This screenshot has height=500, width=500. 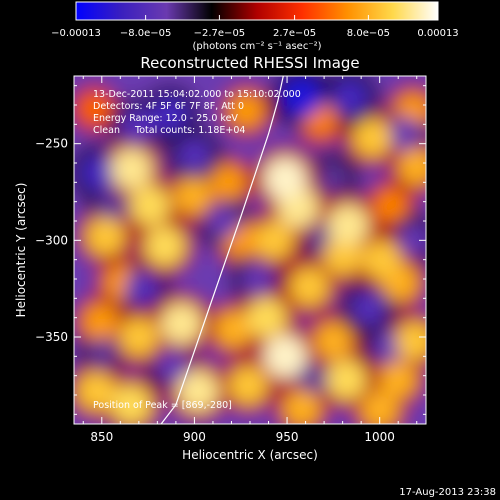 I want to click on y-tick-label: −300, so click(x=51, y=240).